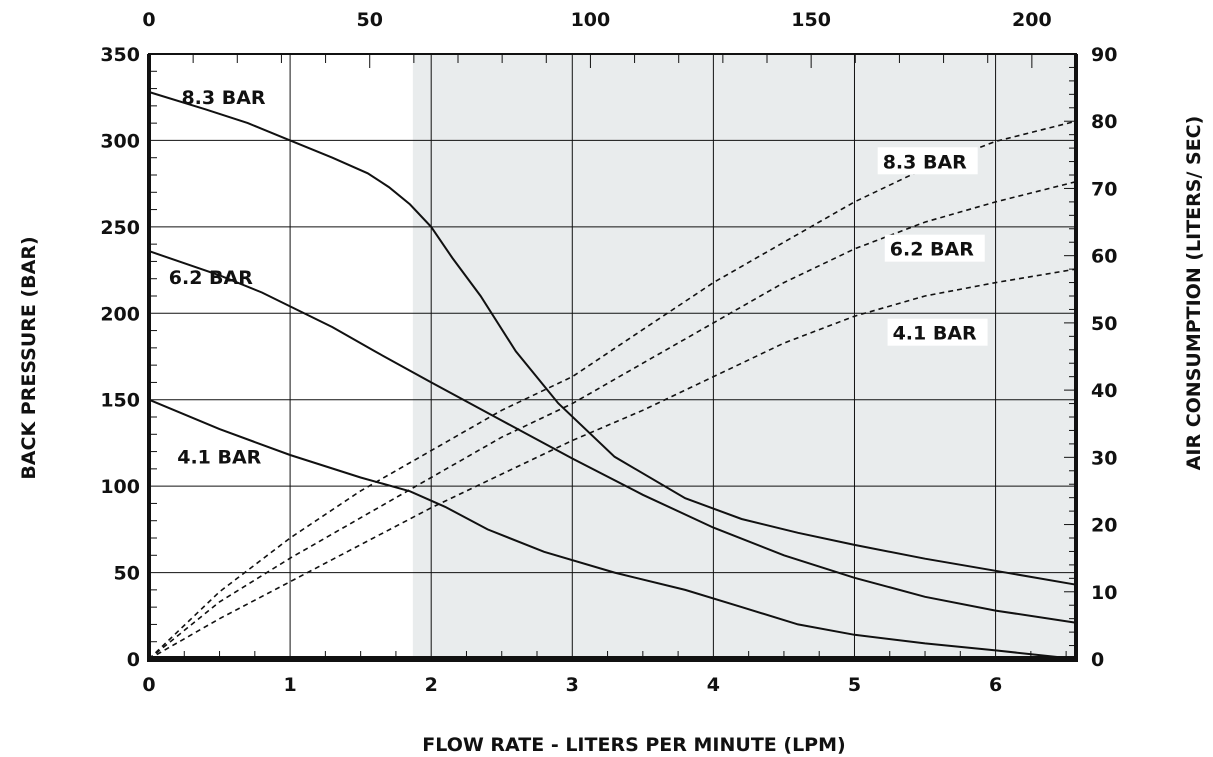  What do you see at coordinates (591, 20) in the screenshot?
I see `x-tick-label-top: 100` at bounding box center [591, 20].